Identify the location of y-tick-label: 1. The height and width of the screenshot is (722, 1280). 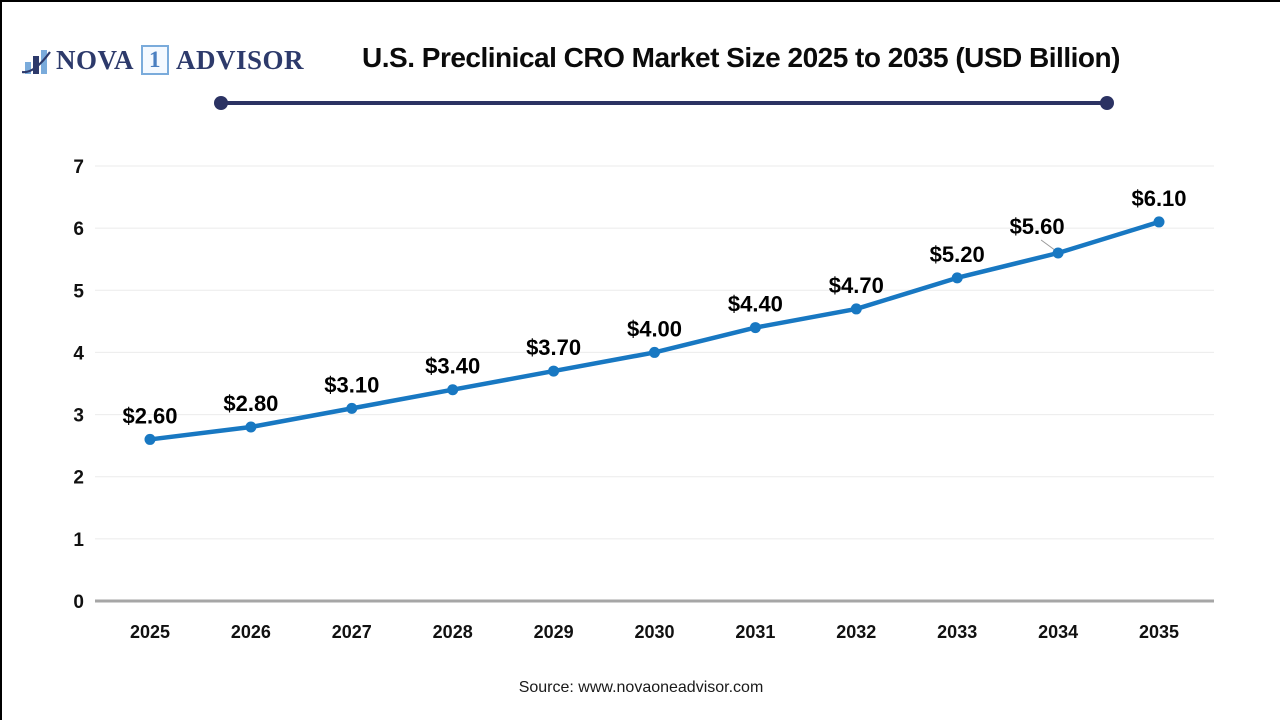
(78, 540).